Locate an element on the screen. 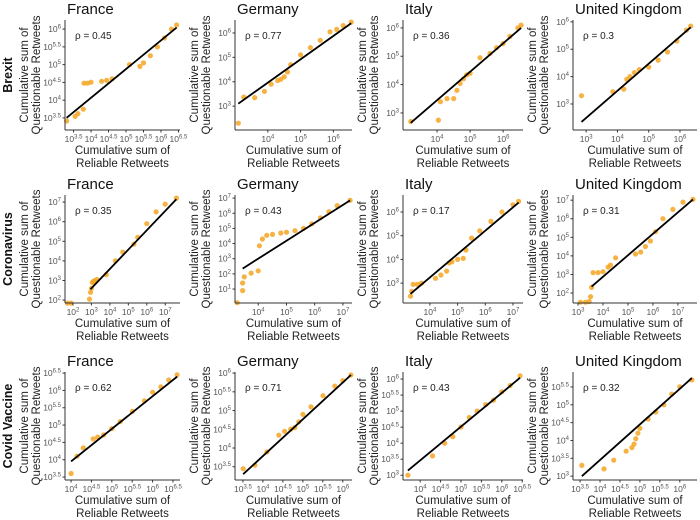 The image size is (700, 520). y-tick-label: 10⁵ is located at coordinates (392, 411).